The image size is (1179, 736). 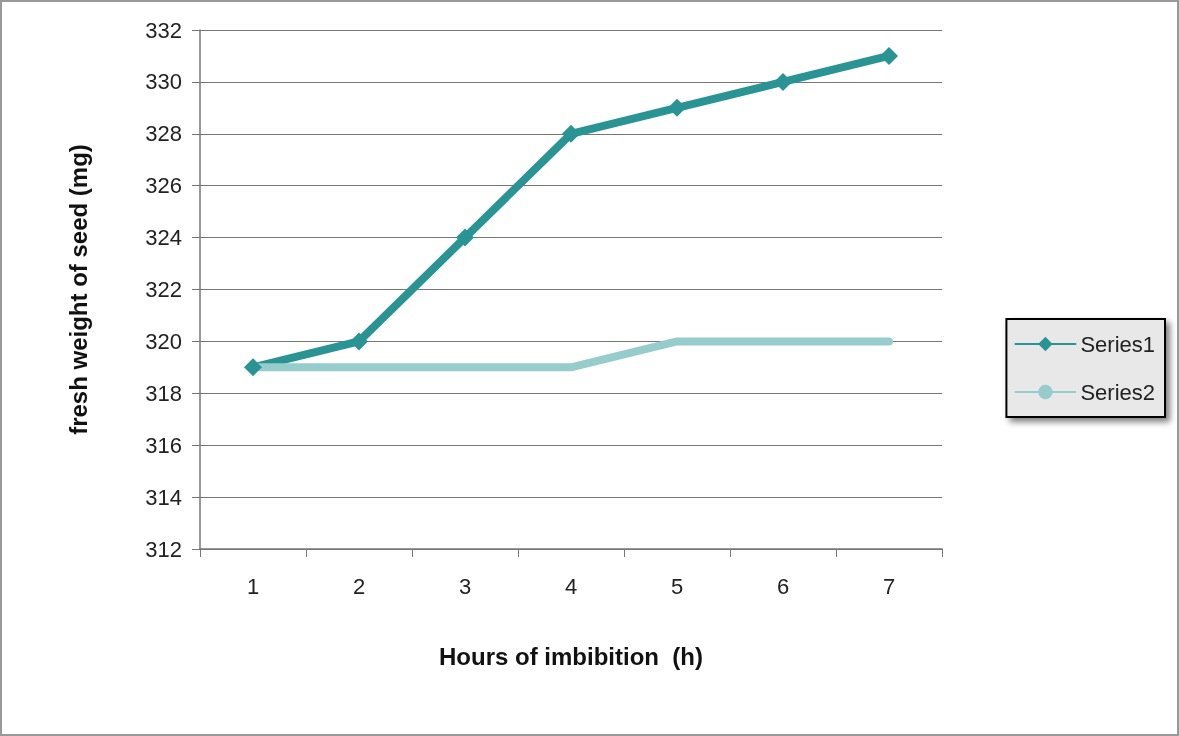 I want to click on x-tick-label: 7, so click(x=889, y=586).